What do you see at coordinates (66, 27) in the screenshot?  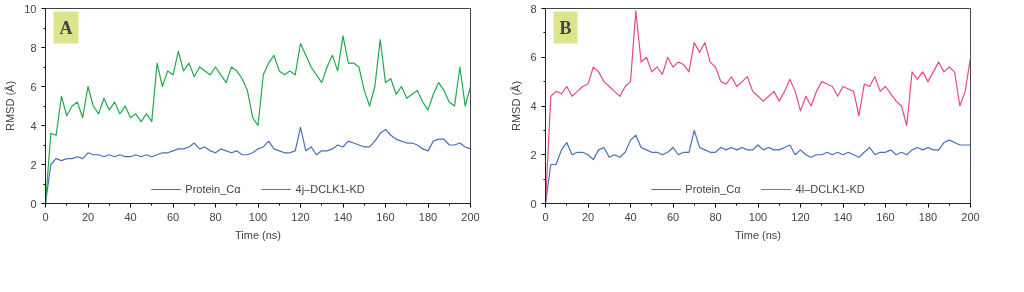 I see `annotation: A` at bounding box center [66, 27].